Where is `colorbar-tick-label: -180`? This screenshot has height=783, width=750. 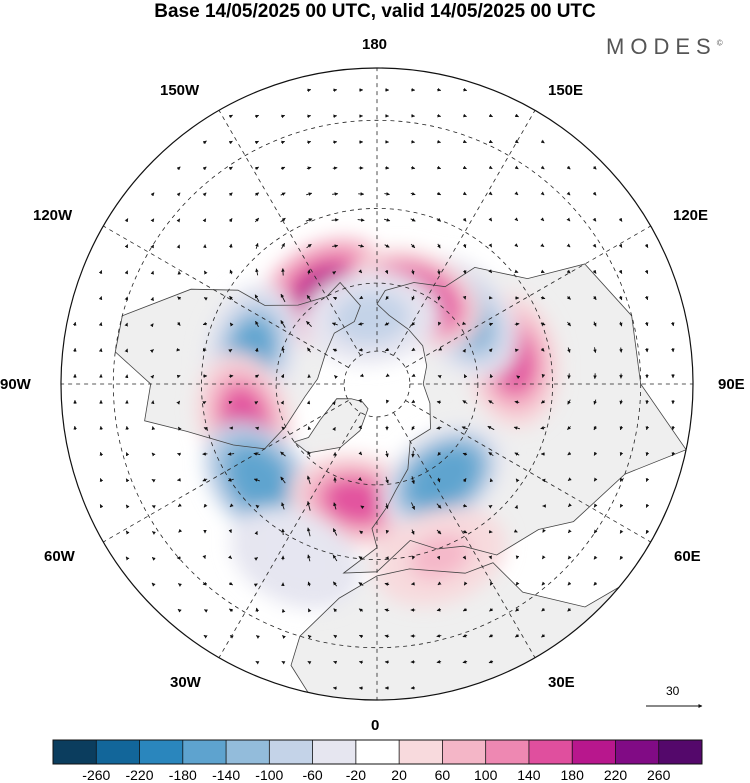 colorbar-tick-label: -180 is located at coordinates (182, 775).